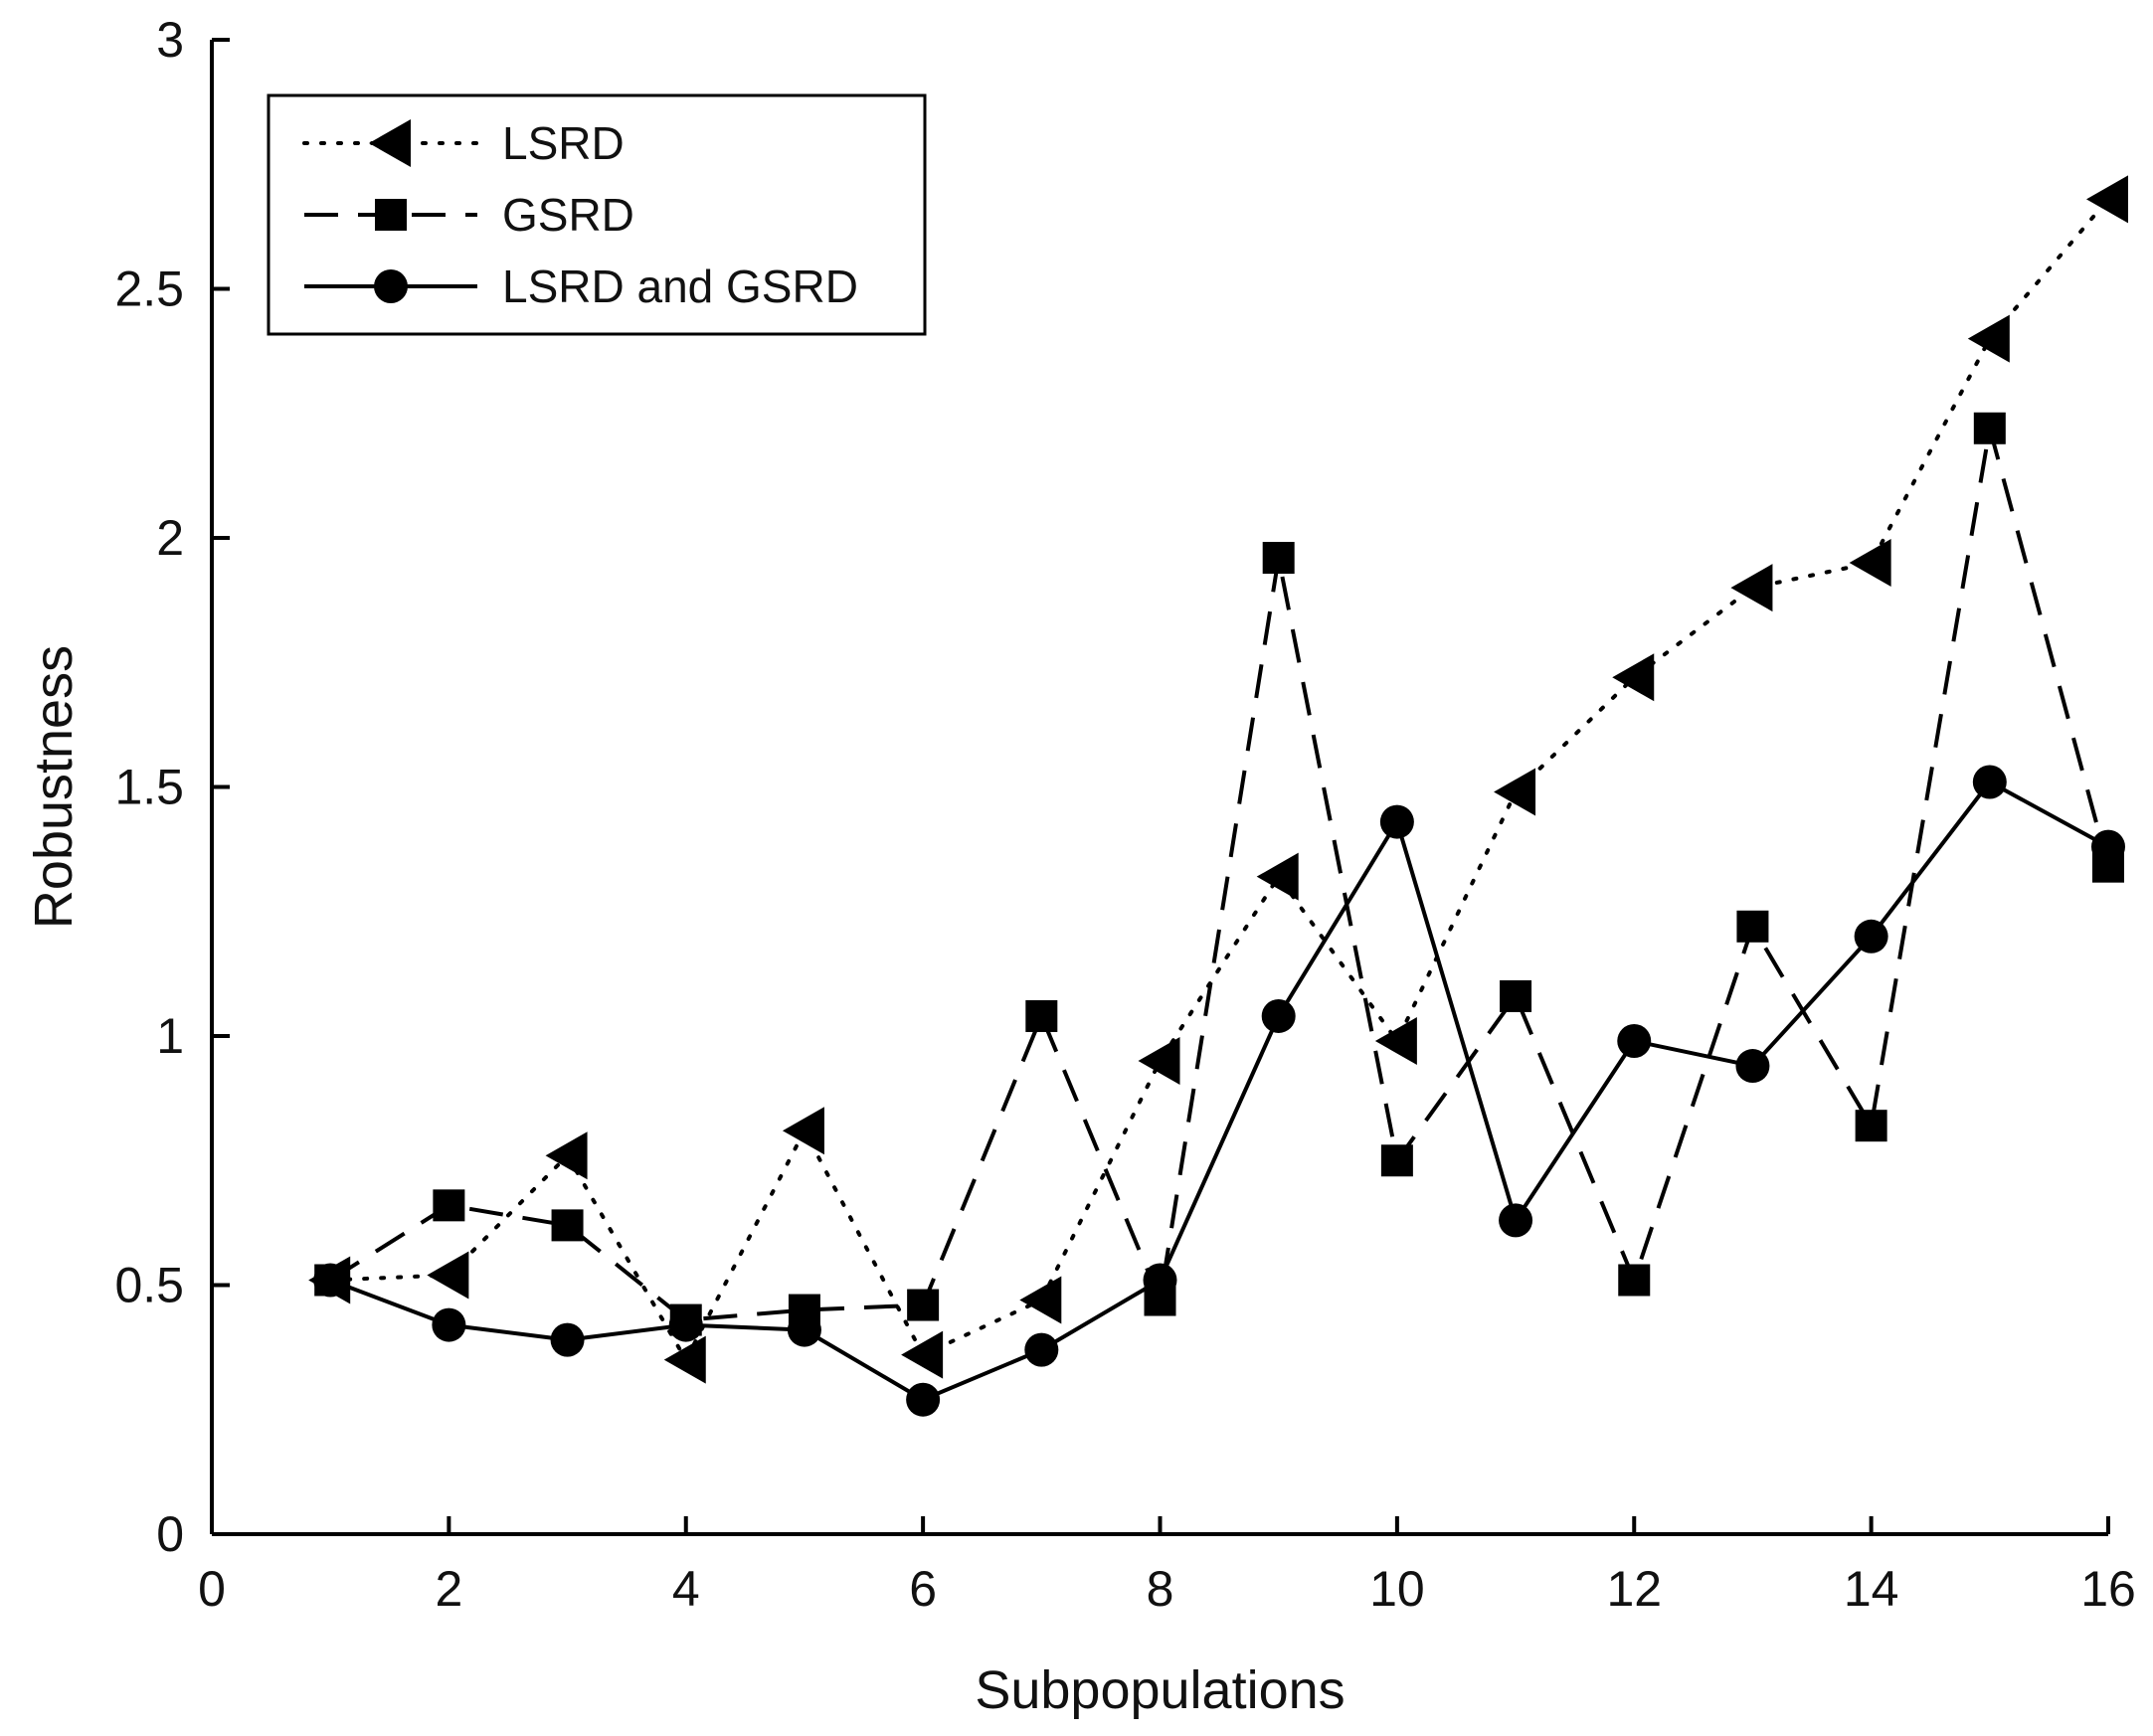 This screenshot has width=2153, height=1736. I want to click on x-tick-label: 16, so click(2108, 1589).